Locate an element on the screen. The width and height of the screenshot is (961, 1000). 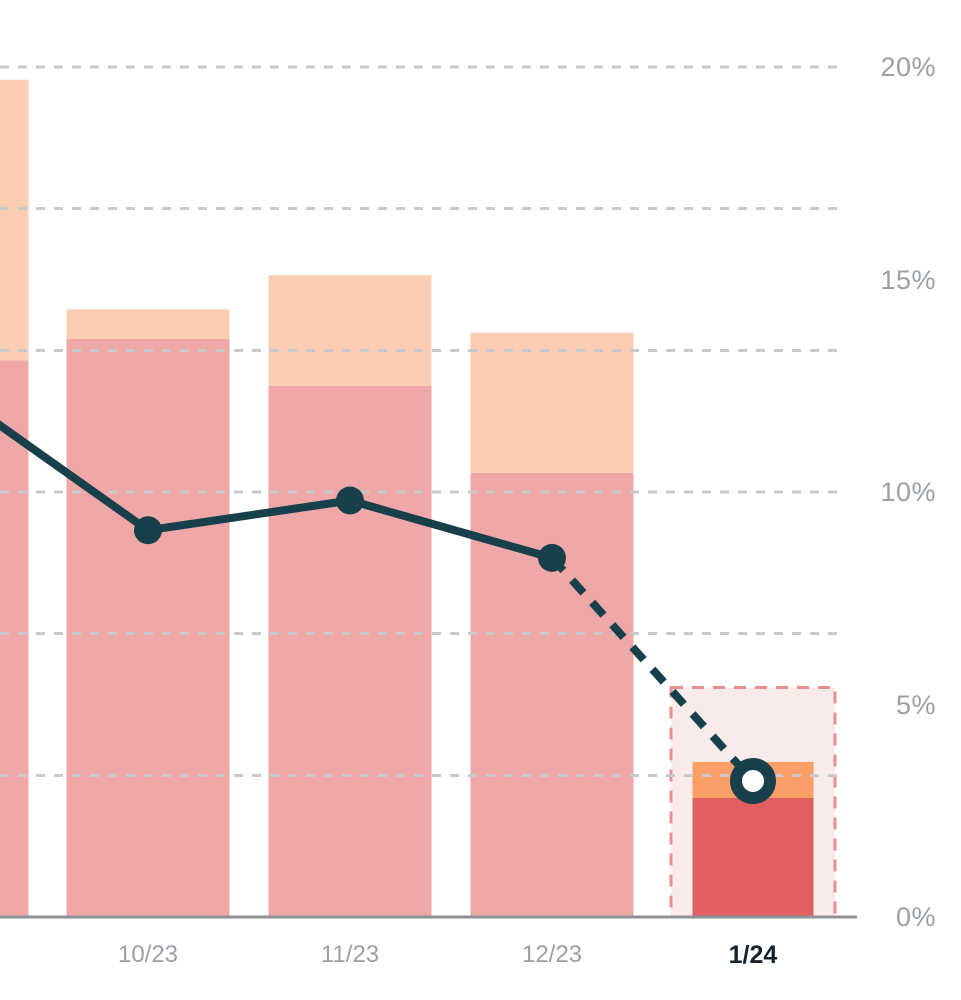
line-series-solid is located at coordinates (278, 491).